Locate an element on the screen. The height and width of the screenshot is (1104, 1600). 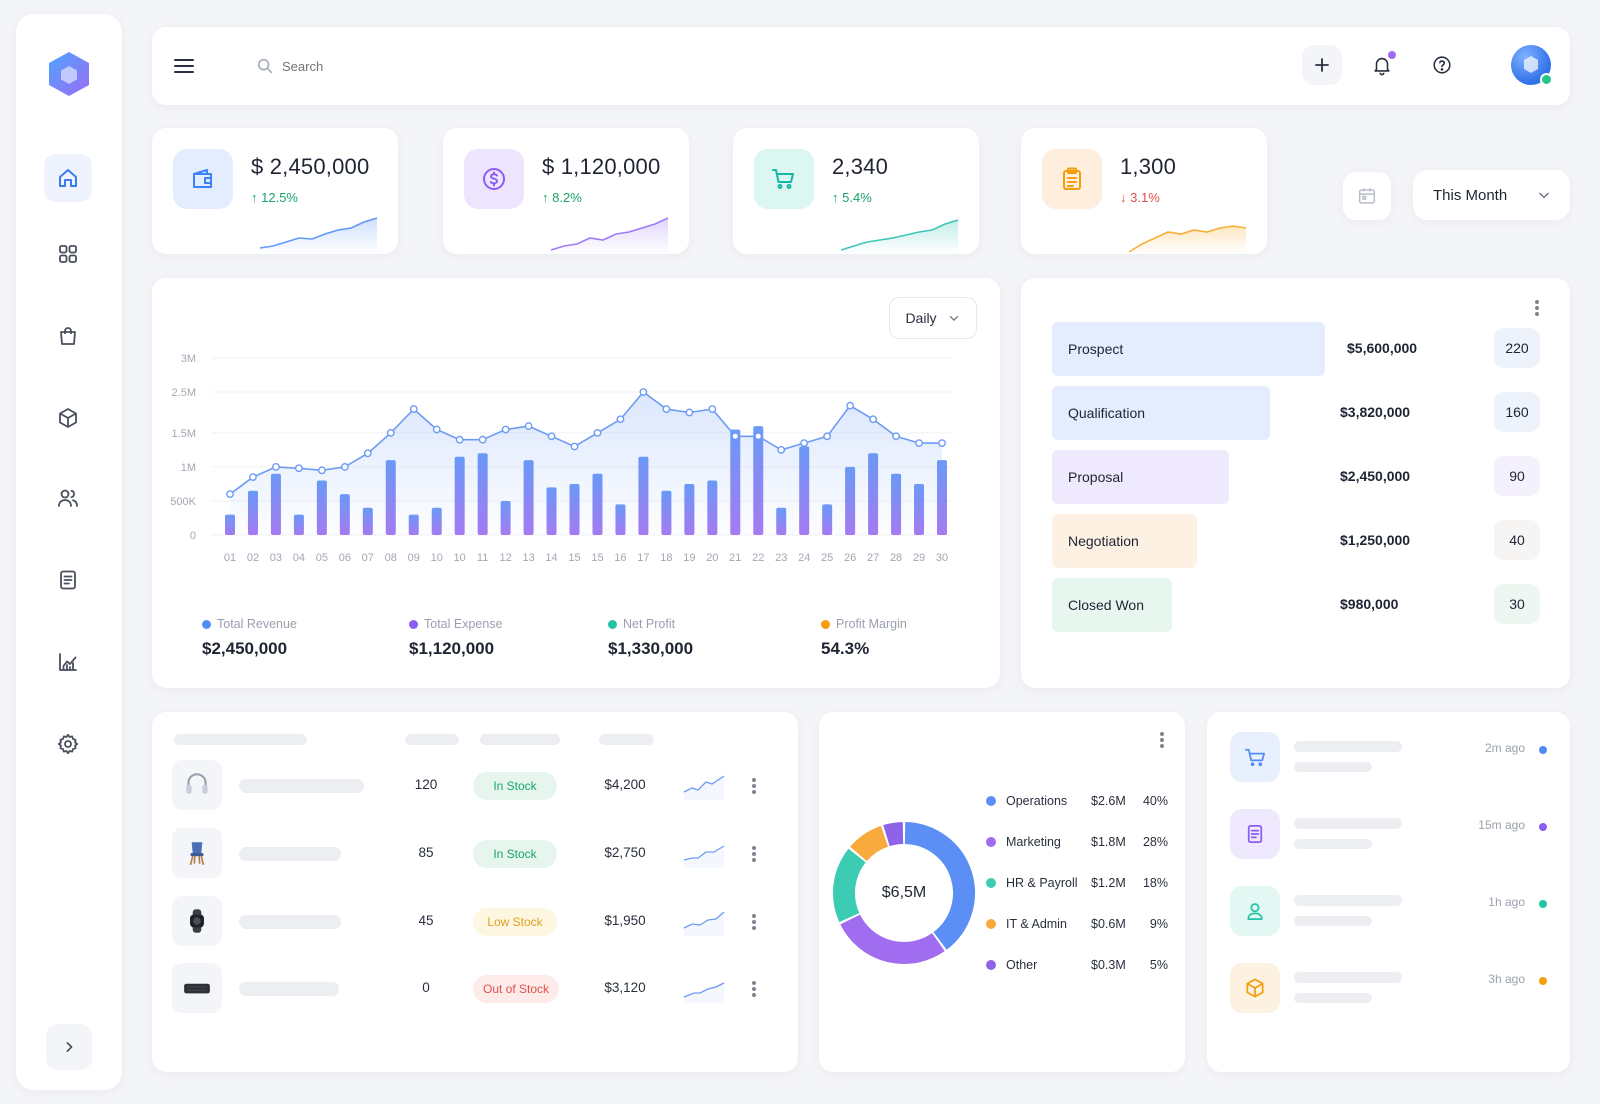
period-select: This Month is located at coordinates (1491, 195).